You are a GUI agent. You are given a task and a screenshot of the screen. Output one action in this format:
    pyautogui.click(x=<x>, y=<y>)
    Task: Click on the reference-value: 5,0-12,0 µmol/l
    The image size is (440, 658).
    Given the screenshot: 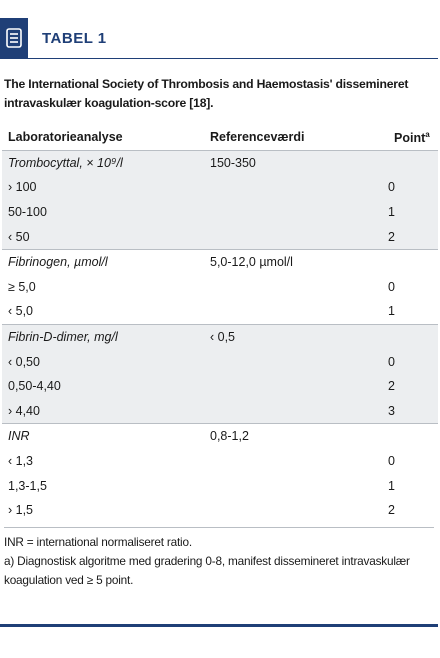 What is the action you would take?
    pyautogui.click(x=296, y=261)
    